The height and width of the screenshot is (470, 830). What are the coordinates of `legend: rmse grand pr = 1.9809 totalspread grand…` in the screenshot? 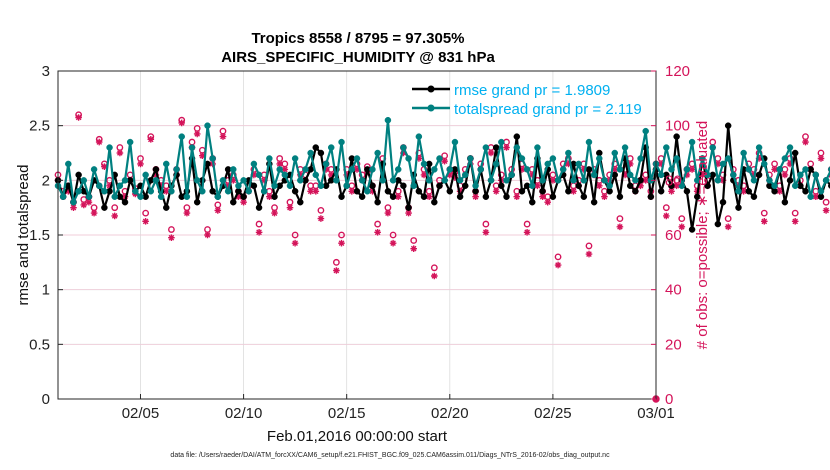 It's located at (527, 100).